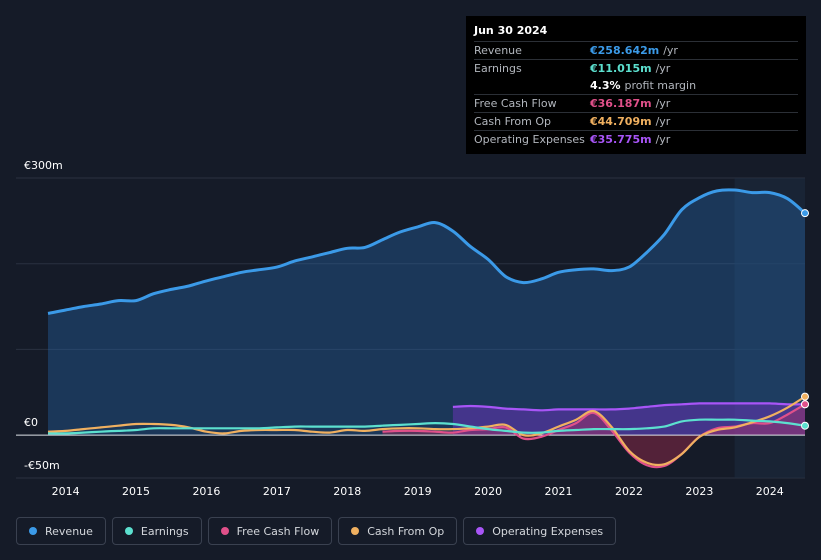  I want to click on x-tick-label: 2023, so click(699, 491).